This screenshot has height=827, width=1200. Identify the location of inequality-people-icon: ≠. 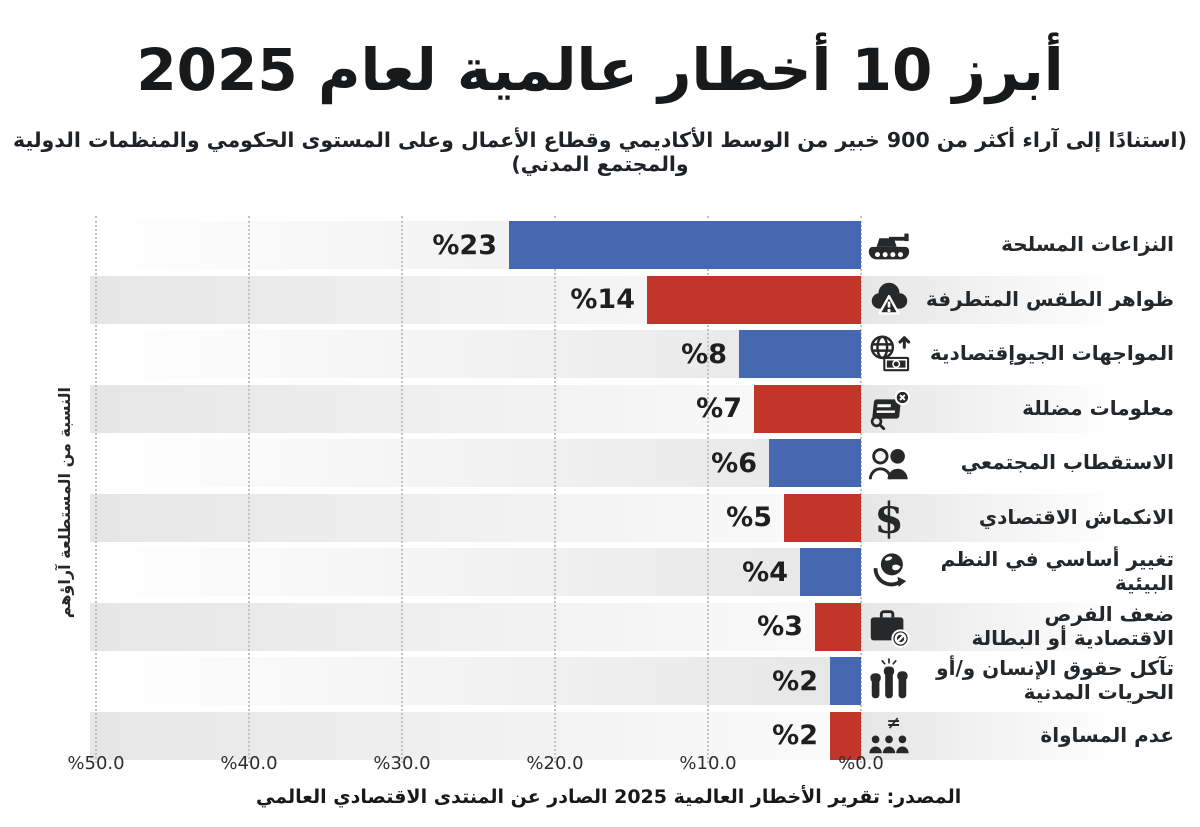
(889, 736).